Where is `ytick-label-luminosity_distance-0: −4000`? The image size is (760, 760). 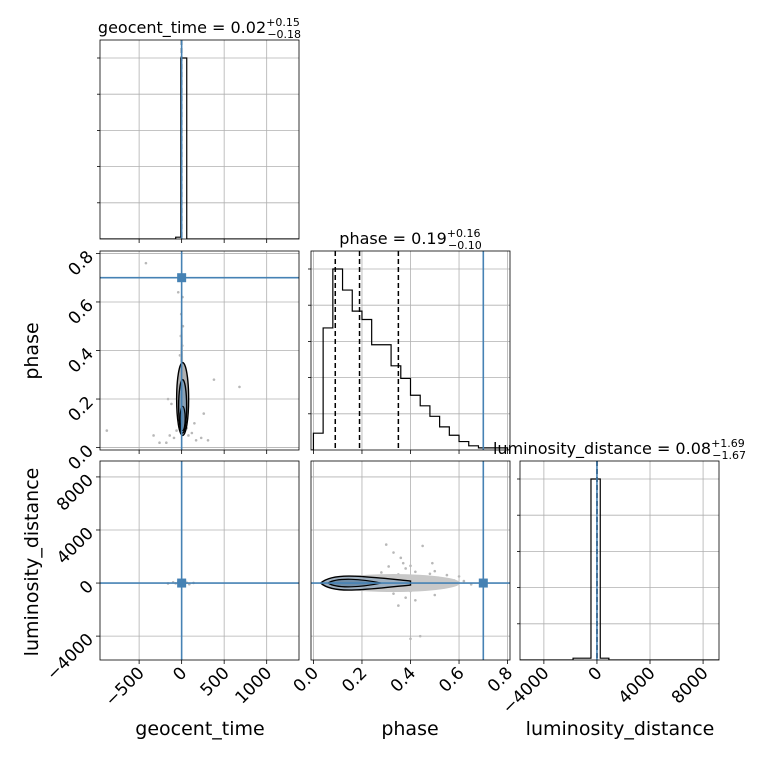
ytick-label-luminosity_distance-0: −4000 is located at coordinates (70, 657).